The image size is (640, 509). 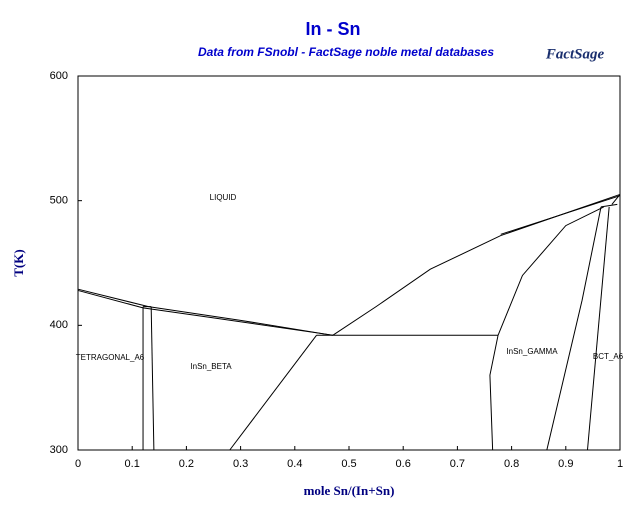 What do you see at coordinates (211, 366) in the screenshot?
I see `phase-label: InSn_BETA` at bounding box center [211, 366].